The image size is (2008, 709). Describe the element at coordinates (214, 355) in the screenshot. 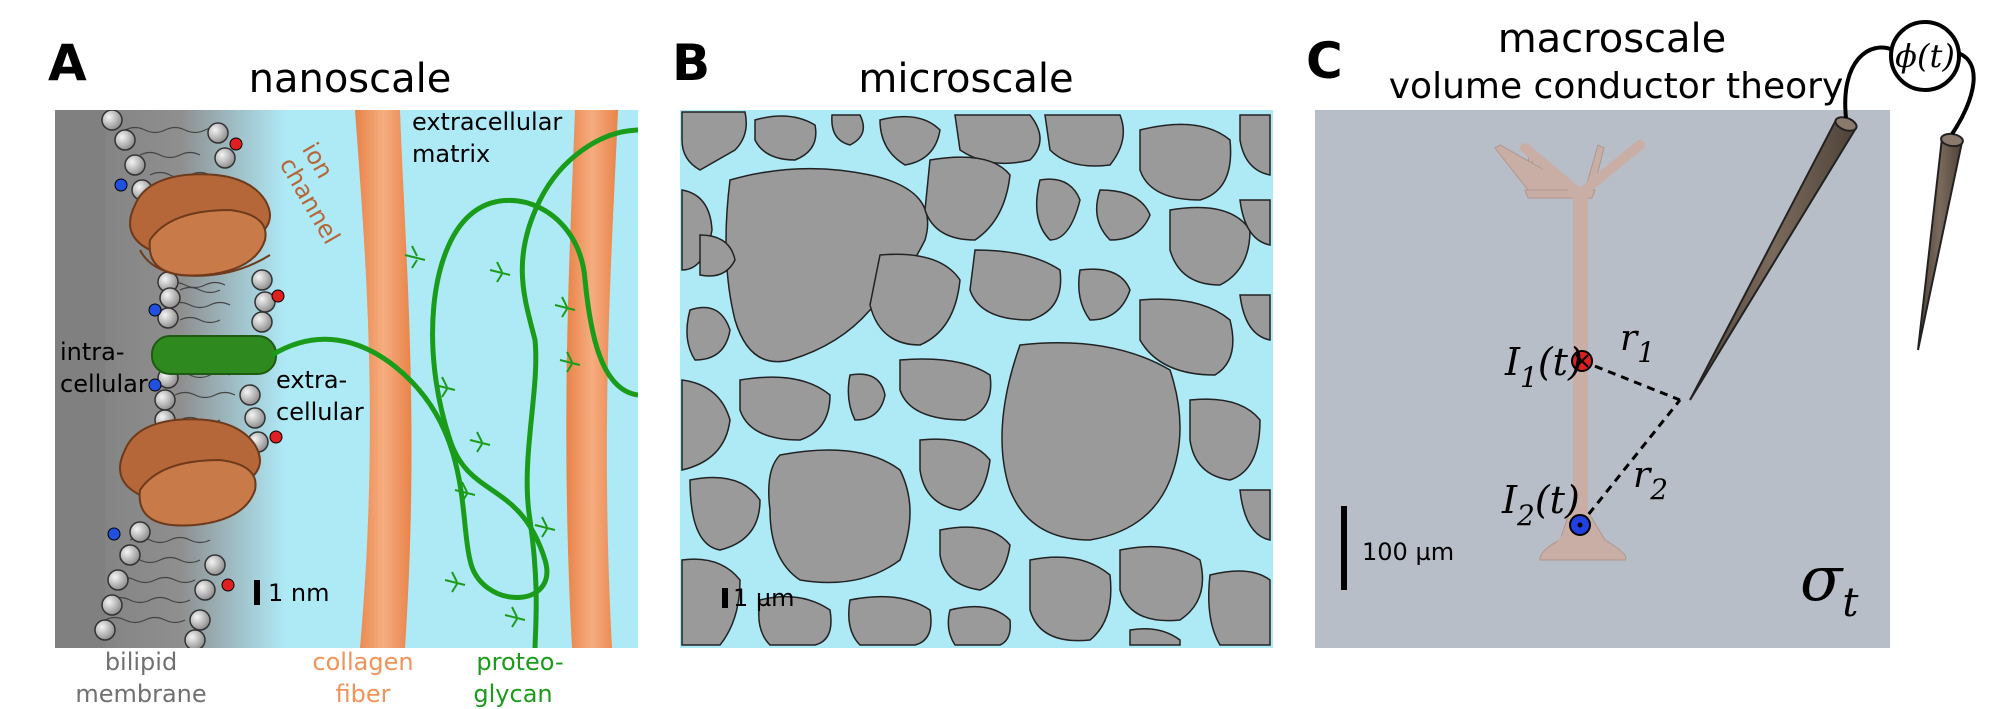

I see `membrane-protein` at that location.